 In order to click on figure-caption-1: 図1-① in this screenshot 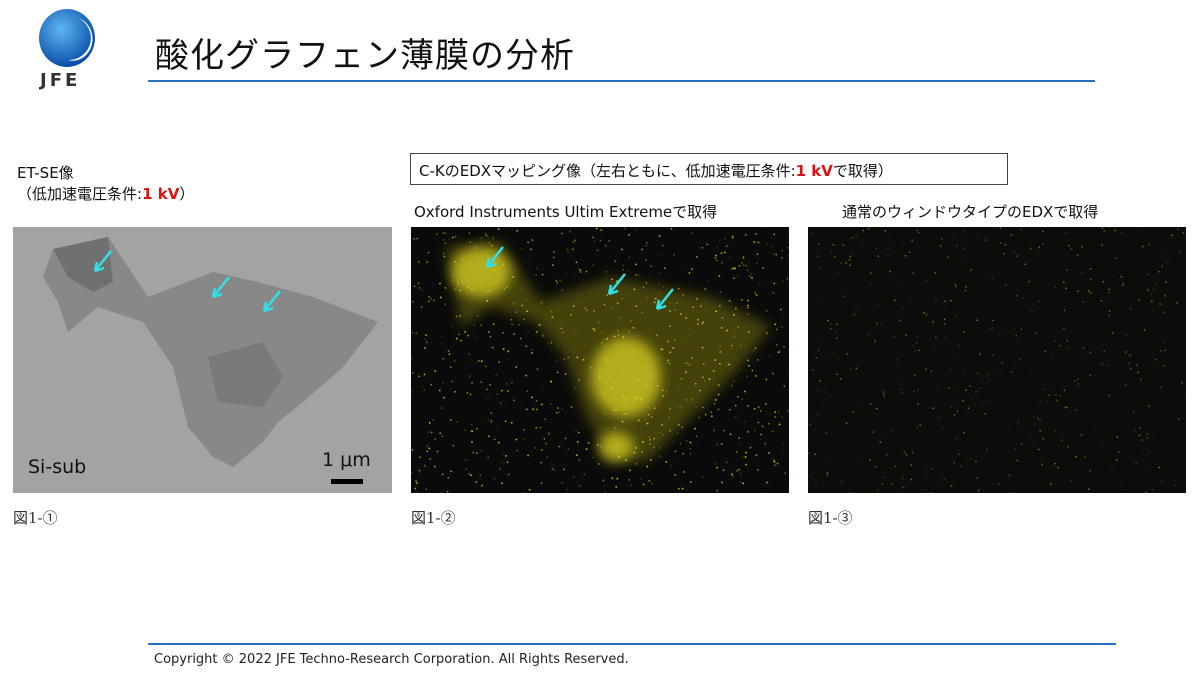, I will do `click(35, 518)`.